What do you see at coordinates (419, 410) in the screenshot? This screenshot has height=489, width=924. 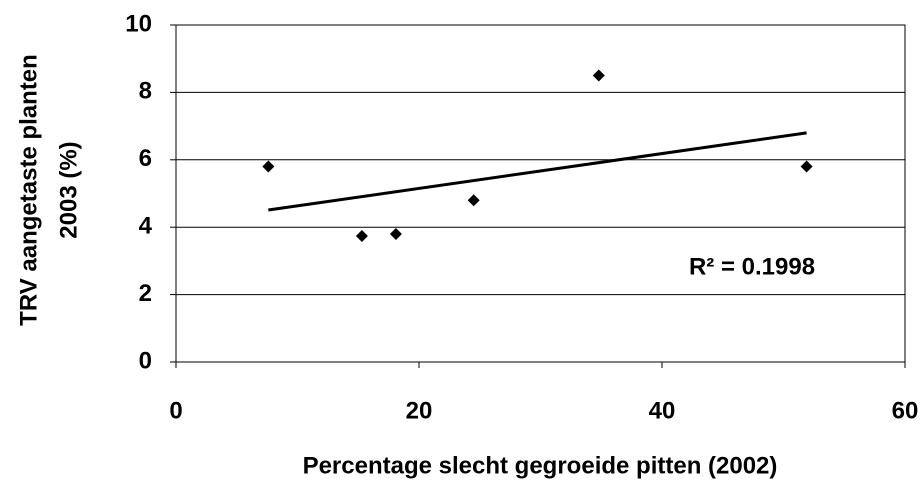 I see `x-tick-label: 20` at bounding box center [419, 410].